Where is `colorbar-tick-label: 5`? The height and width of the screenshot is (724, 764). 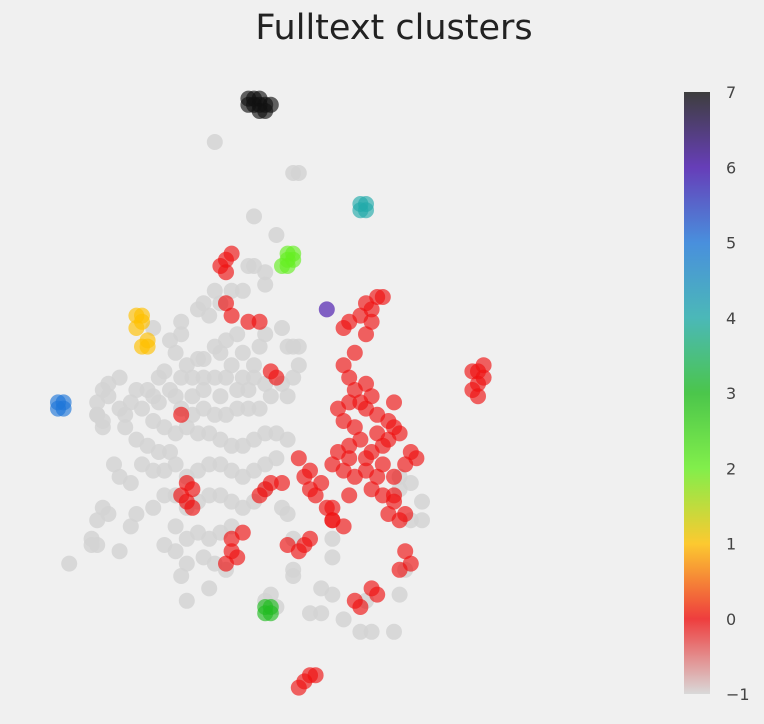
colorbar-tick-label: 5 is located at coordinates (731, 243).